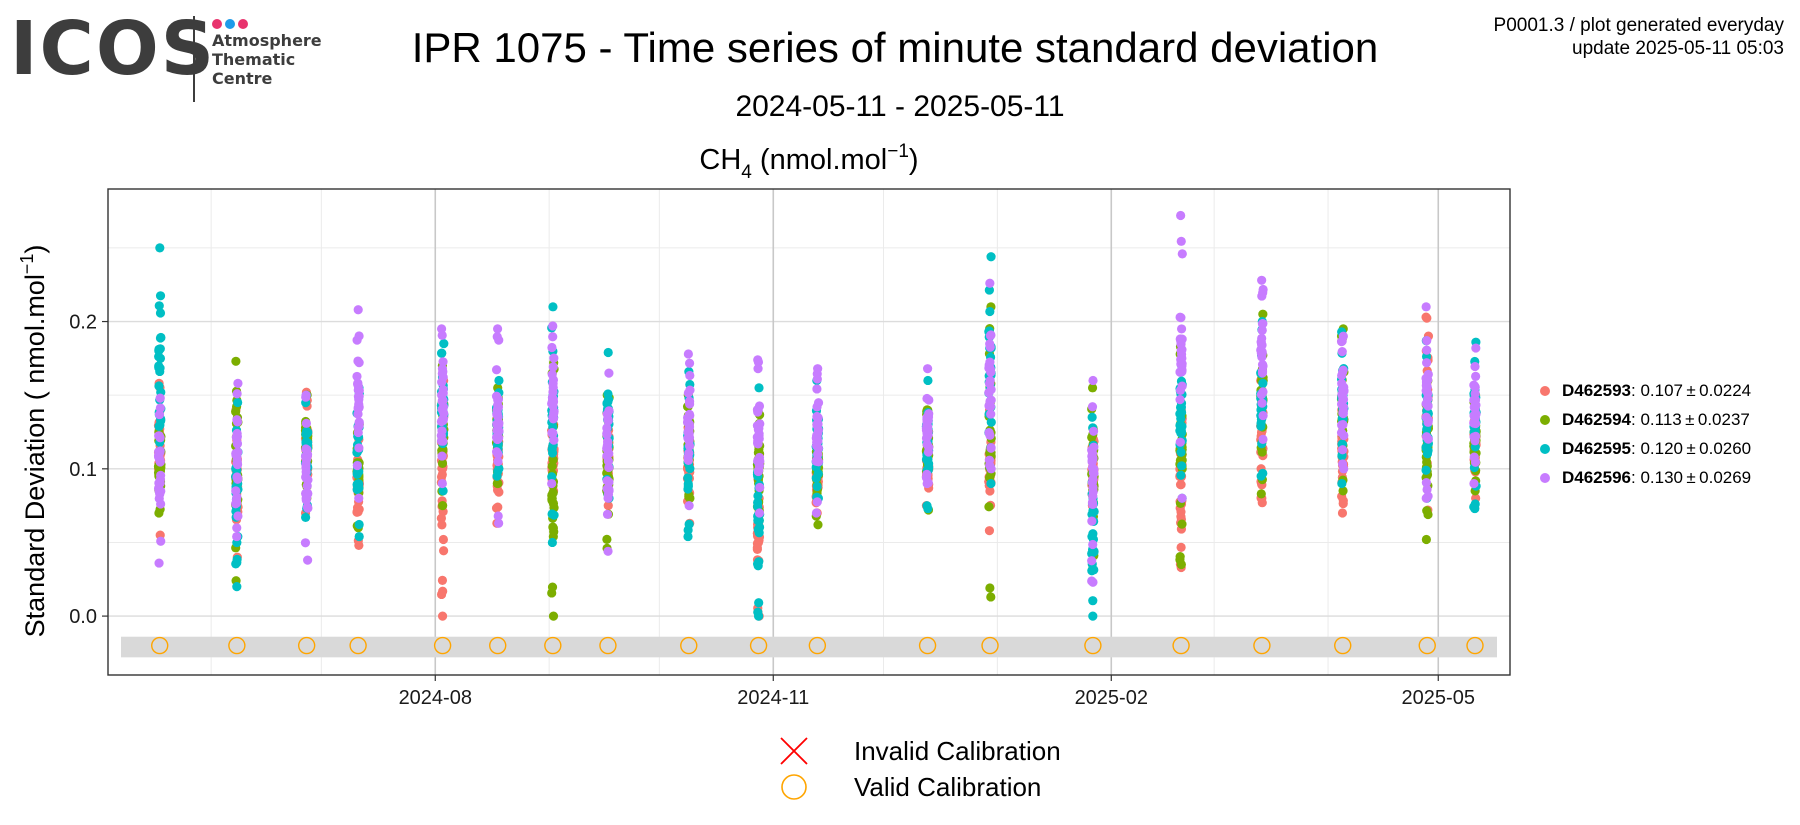 Image resolution: width=1800 pixels, height=825 pixels. What do you see at coordinates (914, 160) in the screenshot?
I see `chart-title-end: )` at bounding box center [914, 160].